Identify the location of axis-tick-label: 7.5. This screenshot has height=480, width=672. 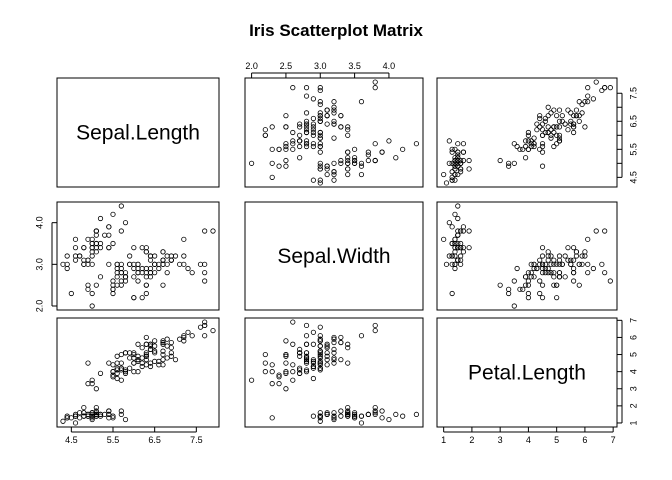
(196, 440).